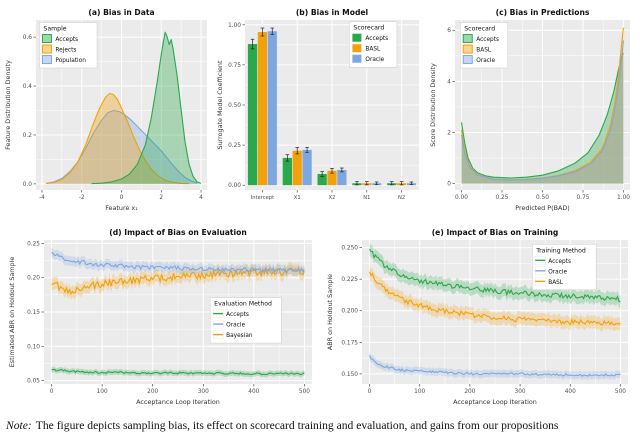  I want to click on svg-text: 0.20, so click(33, 279).